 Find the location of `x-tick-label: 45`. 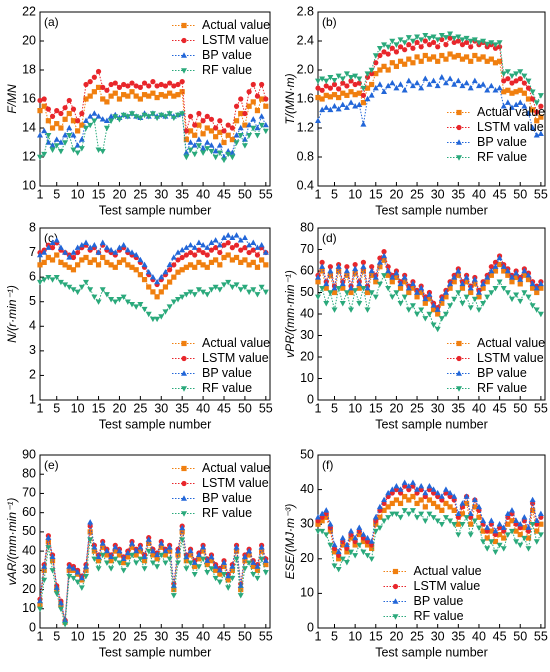

x-tick-label: 45 is located at coordinates (500, 194).